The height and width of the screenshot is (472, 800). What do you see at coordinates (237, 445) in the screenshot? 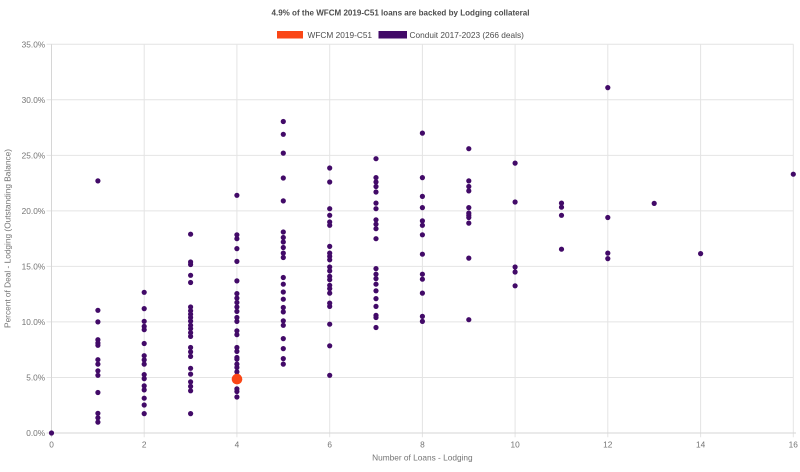
I see `svg-text: 4` at bounding box center [237, 445].